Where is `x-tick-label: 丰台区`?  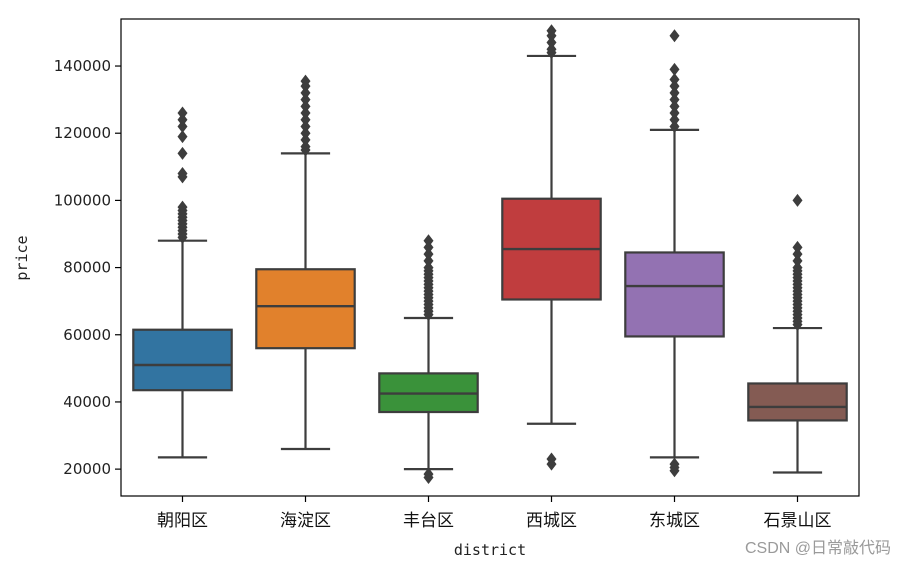
x-tick-label: 丰台区 is located at coordinates (428, 521).